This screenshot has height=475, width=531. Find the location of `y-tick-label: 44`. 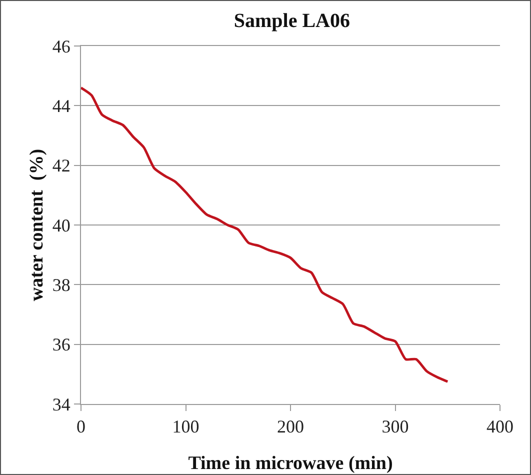

y-tick-label: 44 is located at coordinates (61, 106).